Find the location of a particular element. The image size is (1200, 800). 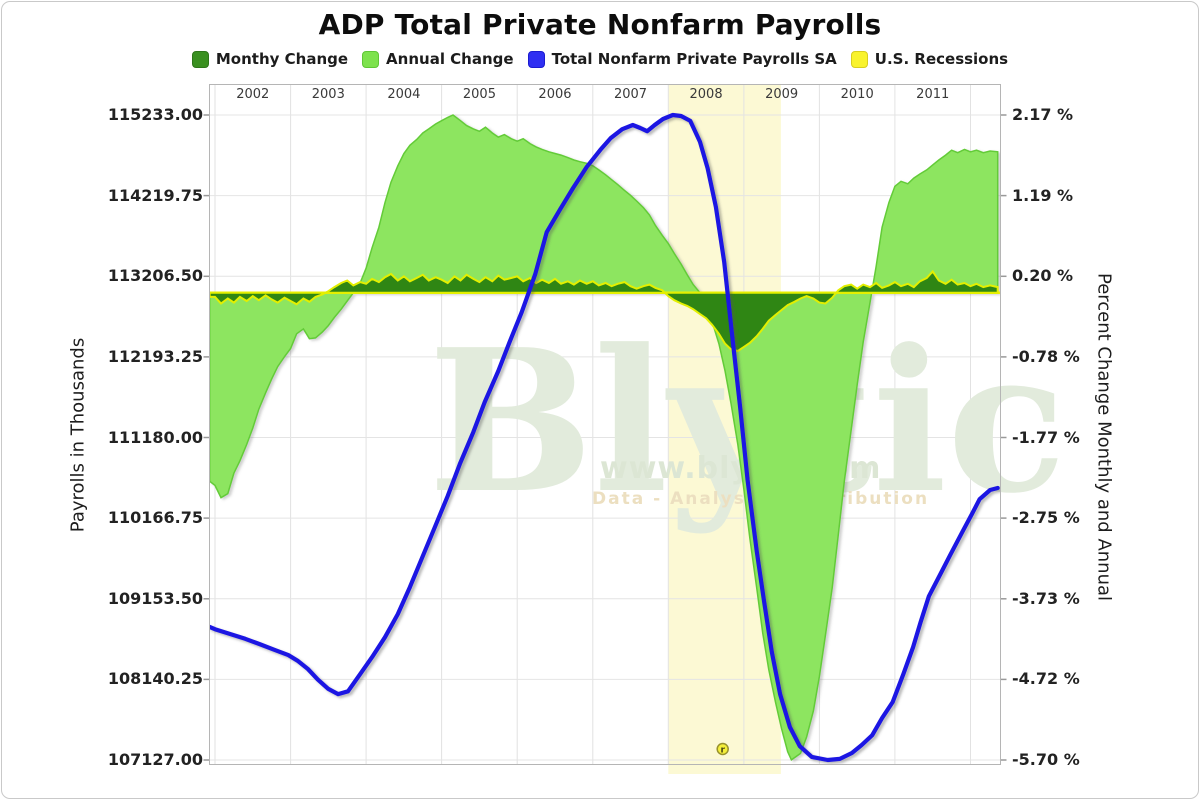

year-label-2003: 2003 is located at coordinates (328, 94).